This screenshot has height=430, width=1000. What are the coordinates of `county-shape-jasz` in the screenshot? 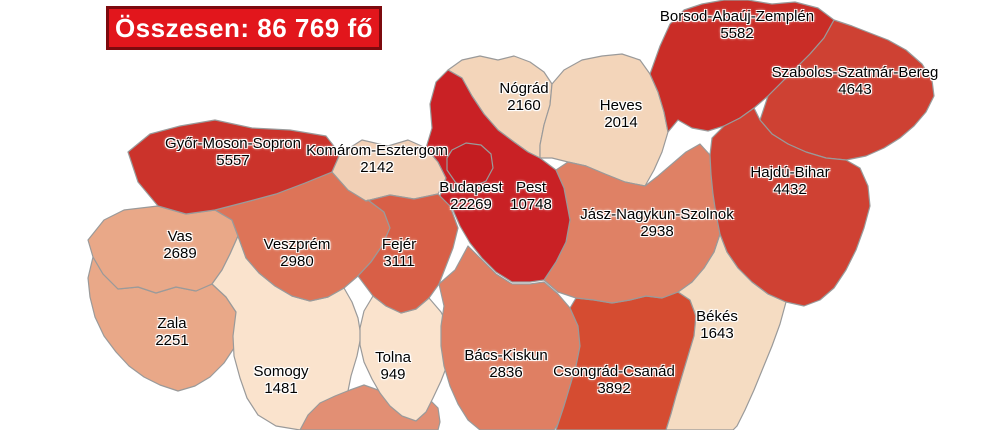 It's located at (632, 223).